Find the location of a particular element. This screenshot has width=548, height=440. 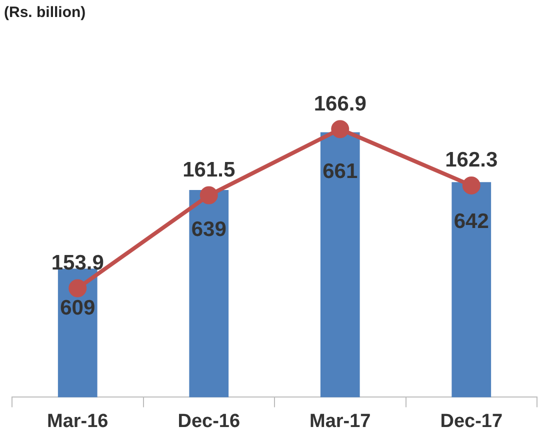

data-label: 642 is located at coordinates (471, 221).